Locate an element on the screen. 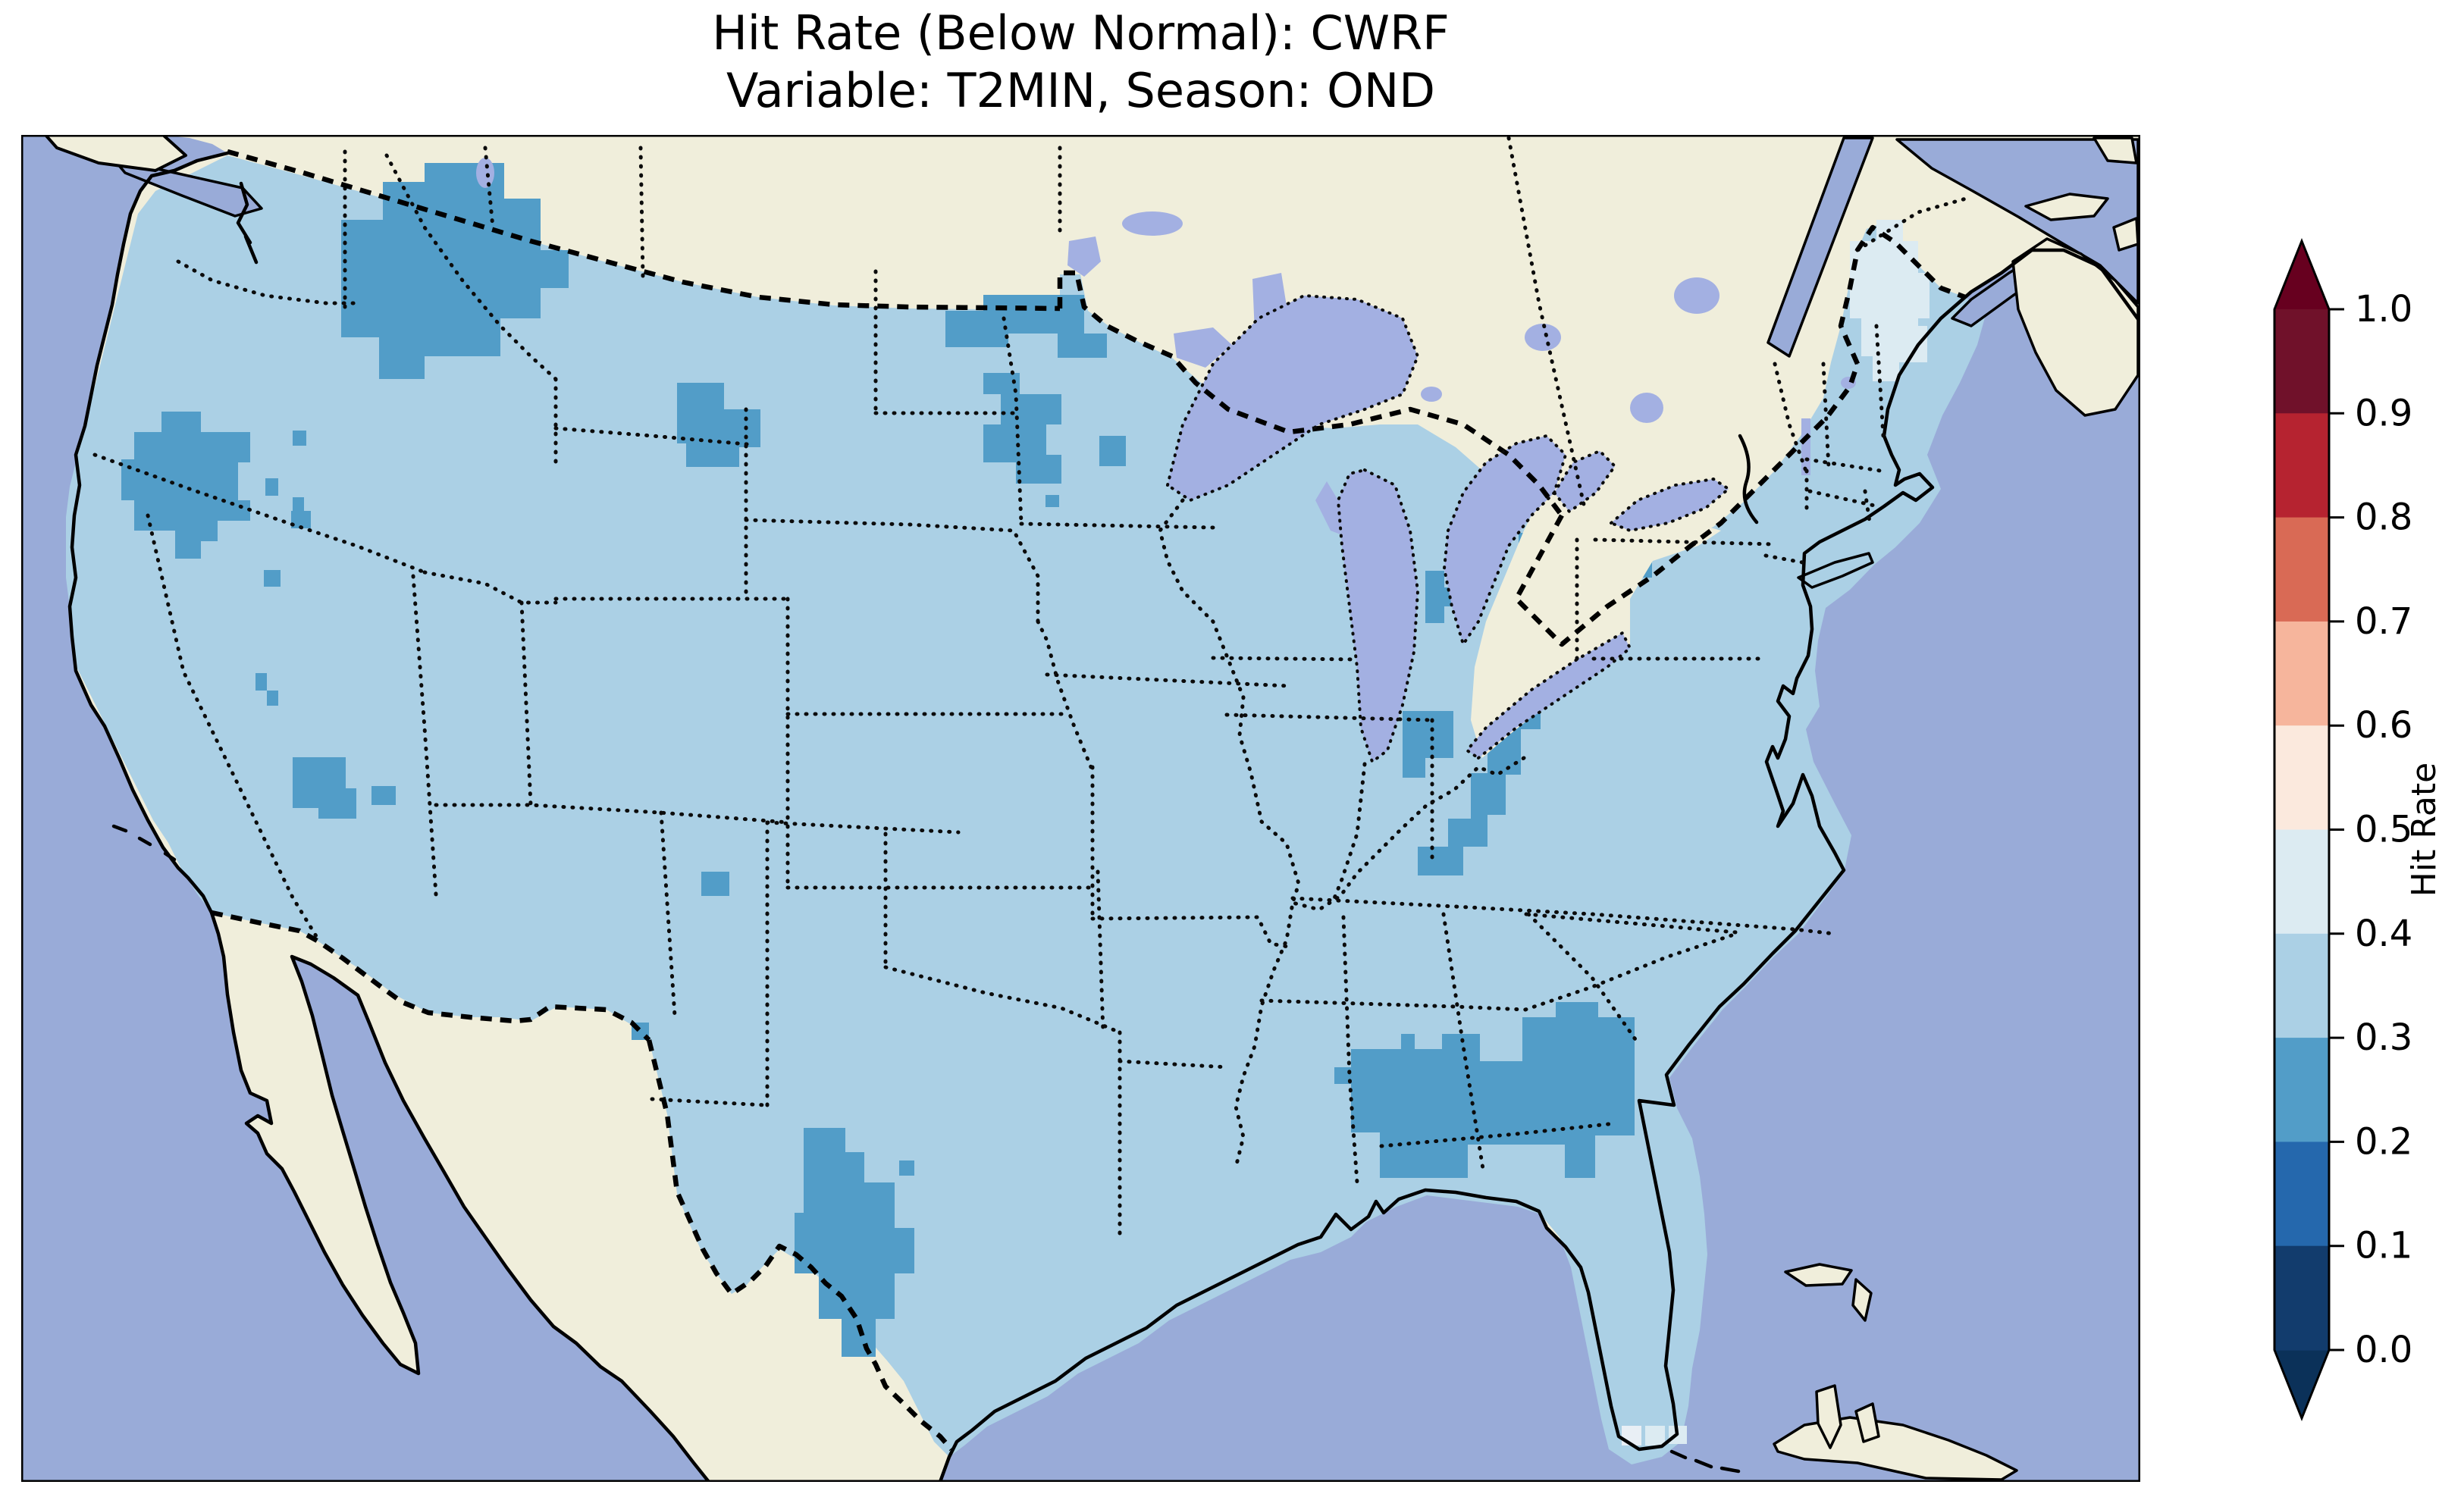 This screenshot has width=2464, height=1494. puget-sound is located at coordinates (248, 223).